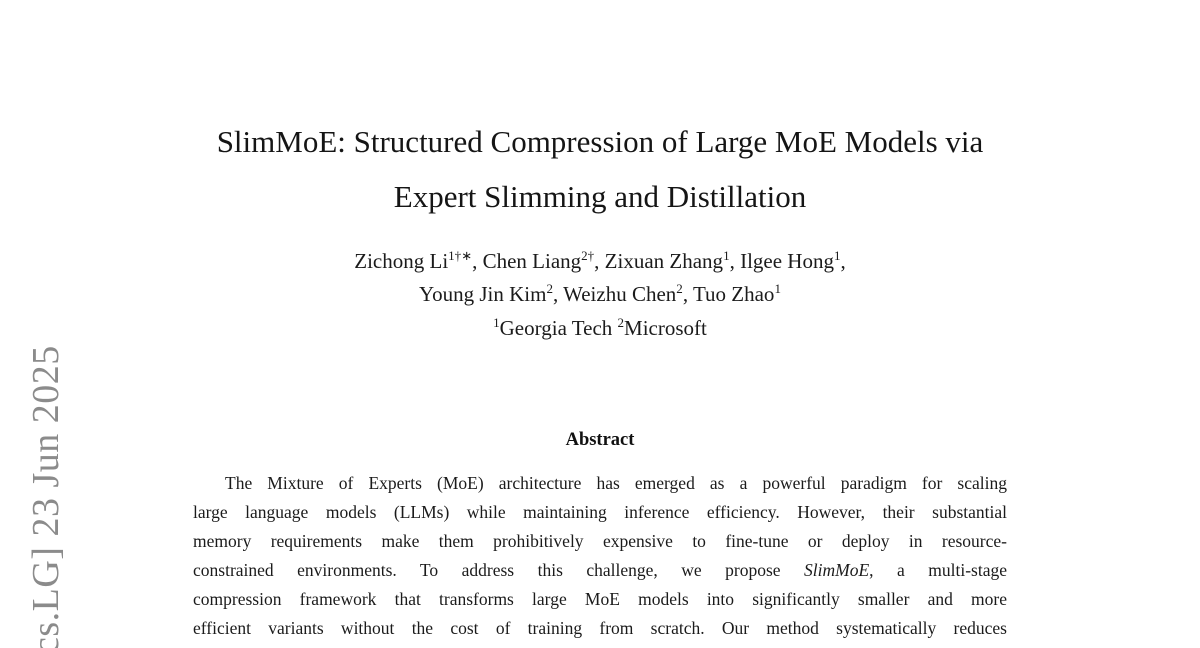 This screenshot has width=1200, height=648. I want to click on affiliation-number-superscript: 1, so click(496, 322).